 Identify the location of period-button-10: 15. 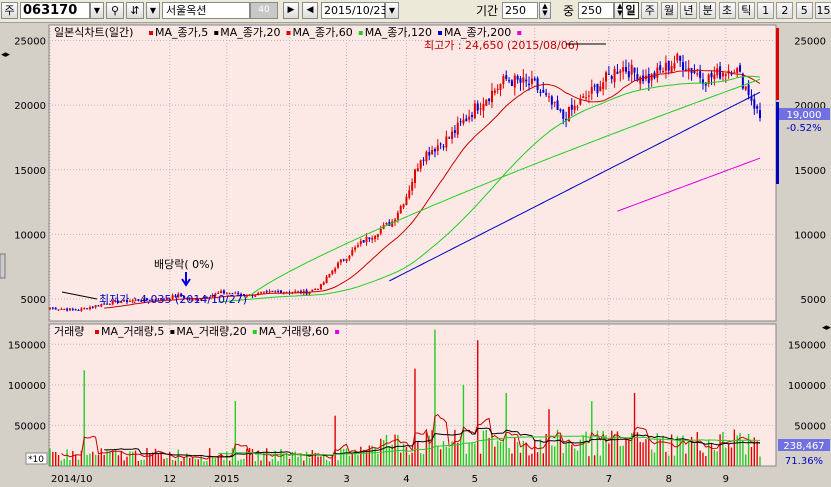
(823, 10).